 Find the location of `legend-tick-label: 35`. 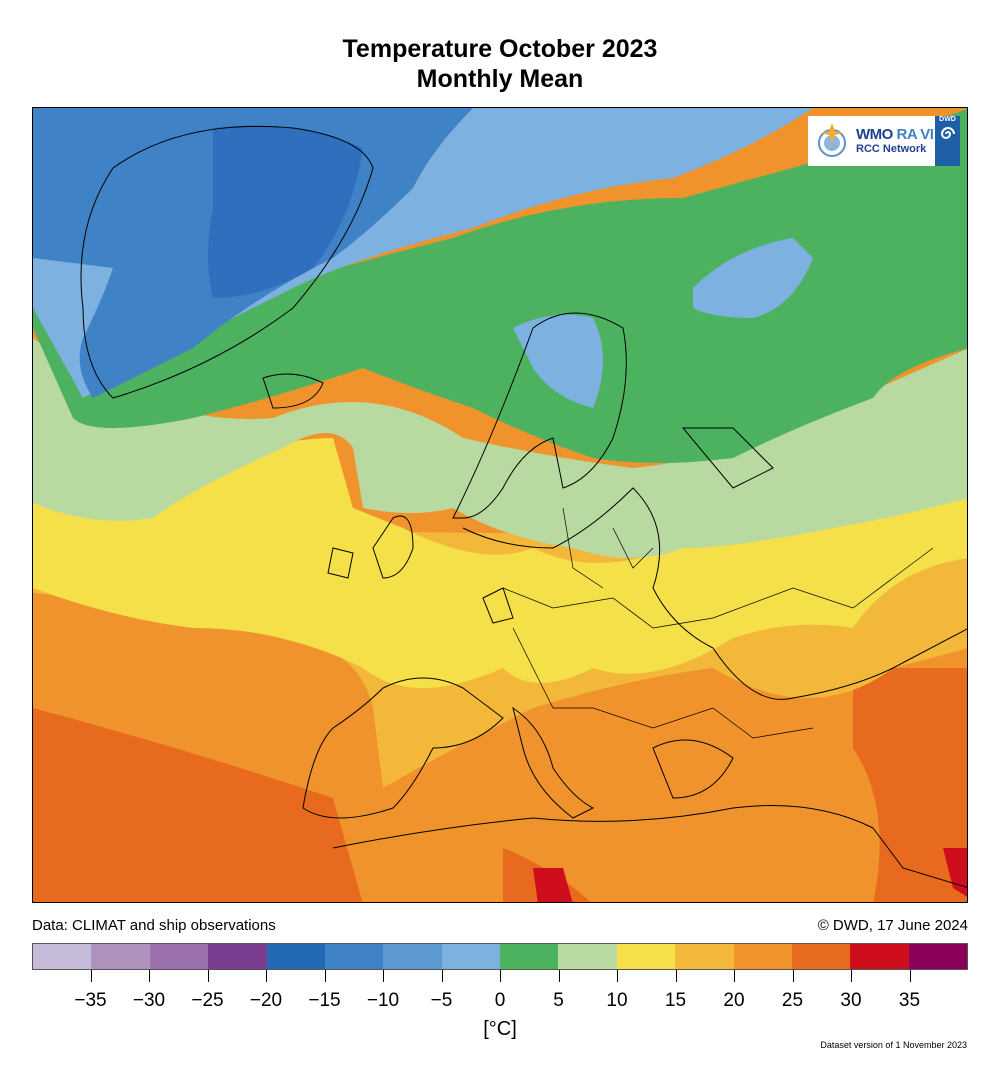

legend-tick-label: 35 is located at coordinates (909, 1000).